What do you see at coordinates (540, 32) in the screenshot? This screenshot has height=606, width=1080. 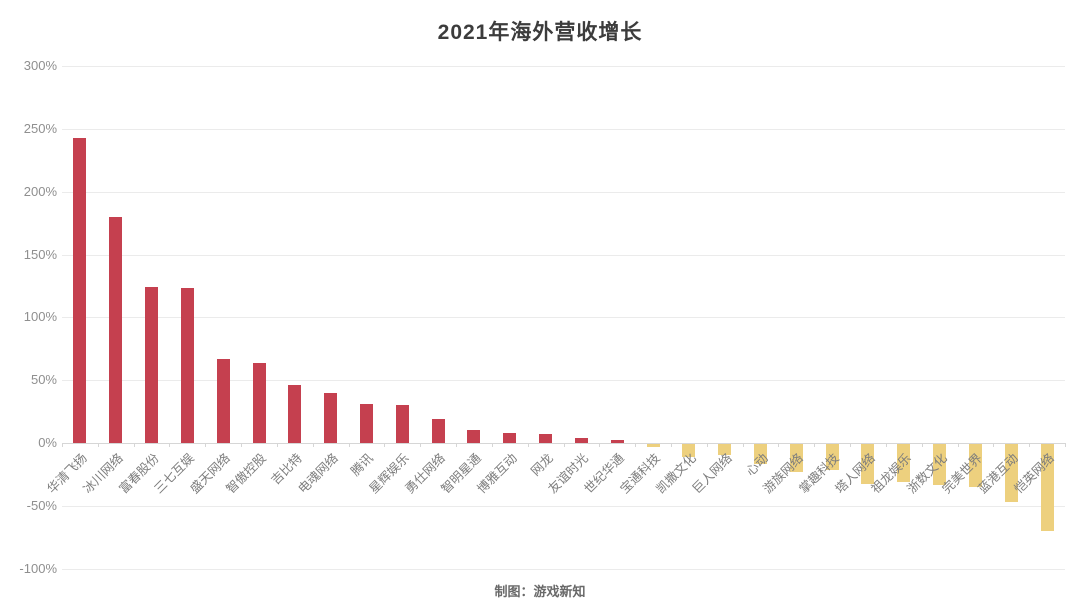 I see `chart-title: 2021年海外营收增长` at bounding box center [540, 32].